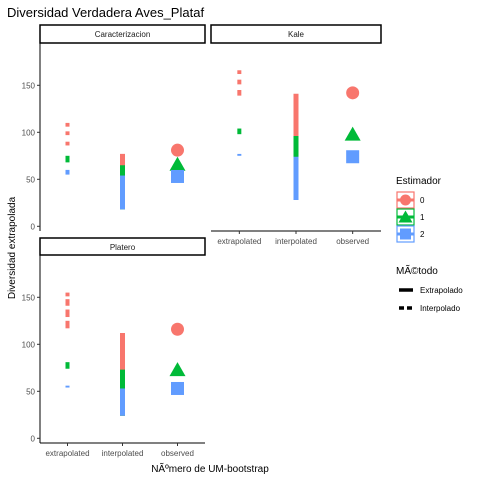 The image size is (480, 480). Describe the element at coordinates (296, 241) in the screenshot. I see `x-tick-label-kale-interpolated: interpolated` at that location.